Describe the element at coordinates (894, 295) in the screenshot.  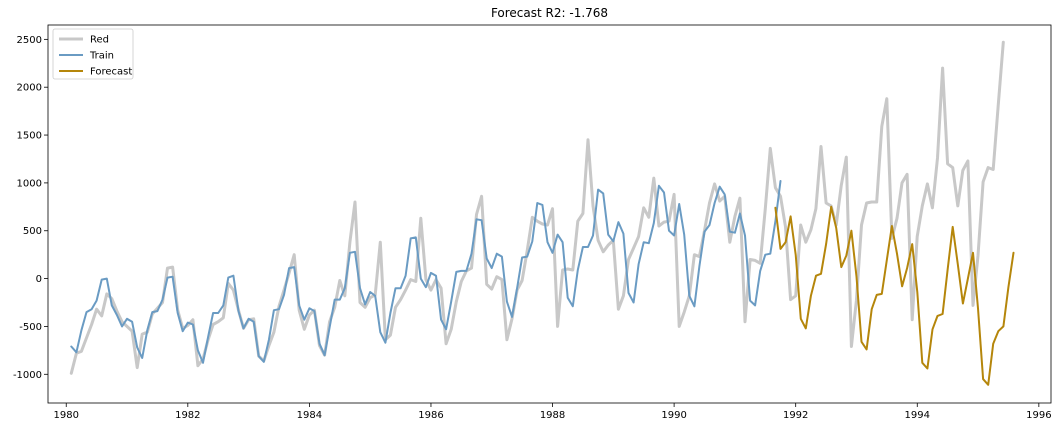
I see `series-line-forecast` at that location.